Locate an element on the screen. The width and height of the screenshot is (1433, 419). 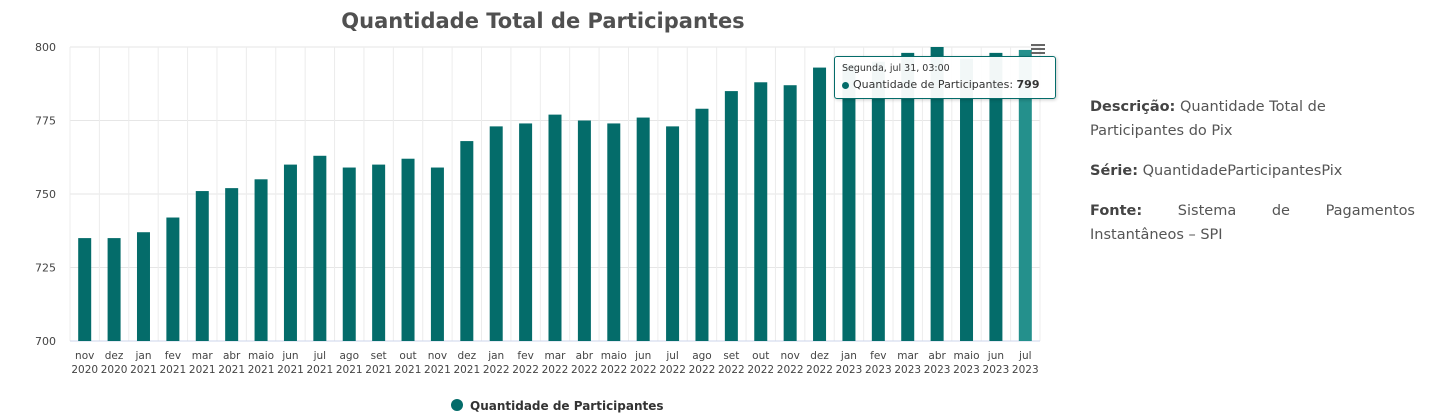
x-tick-label: mar 2021 is located at coordinates (202, 363).